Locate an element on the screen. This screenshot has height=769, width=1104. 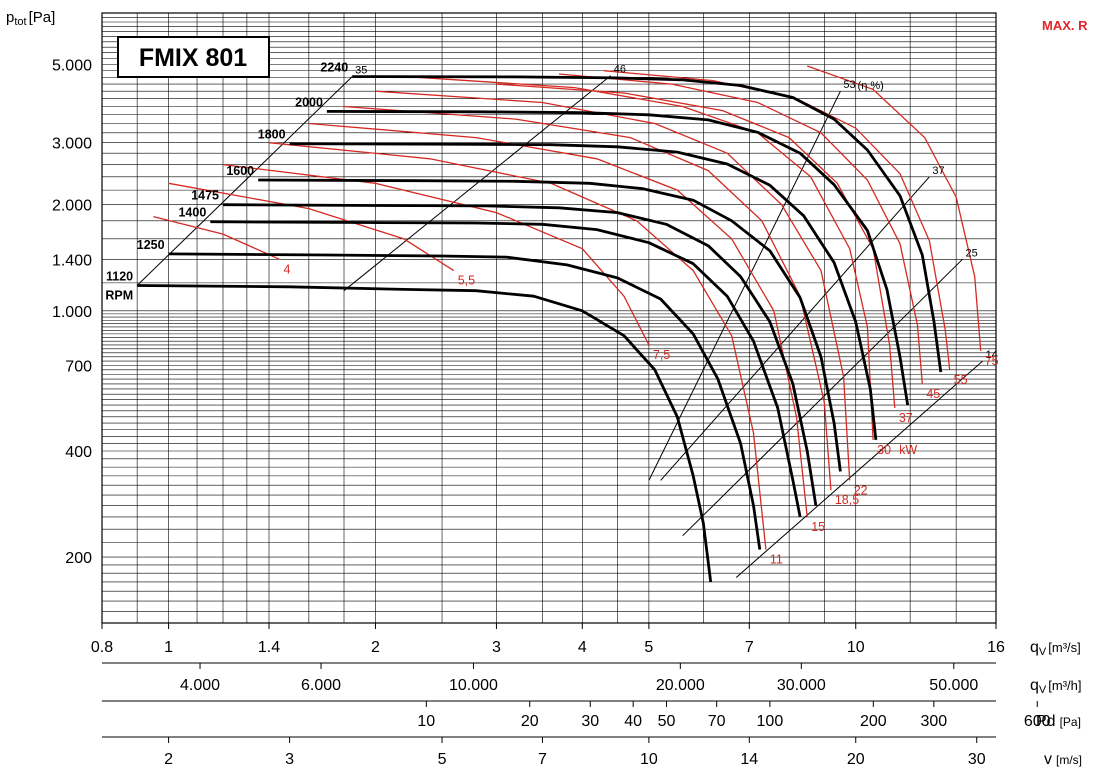
power-curve-label: 30 is located at coordinates (884, 450).